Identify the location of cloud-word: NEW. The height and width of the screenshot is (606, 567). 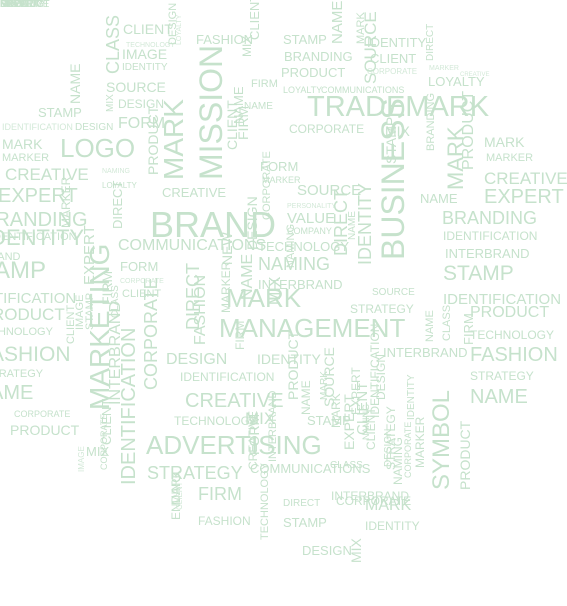
(227, 248).